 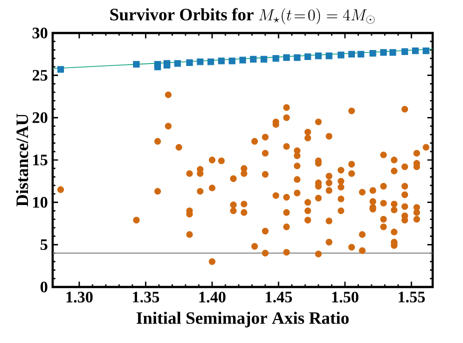 What do you see at coordinates (40, 118) in the screenshot?
I see `y-tick-label: 20` at bounding box center [40, 118].